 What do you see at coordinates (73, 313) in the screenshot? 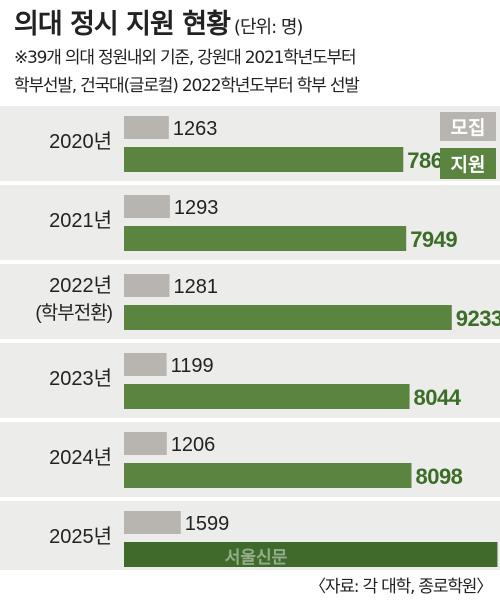
I see `category-sublabel: (학부전환)` at bounding box center [73, 313].